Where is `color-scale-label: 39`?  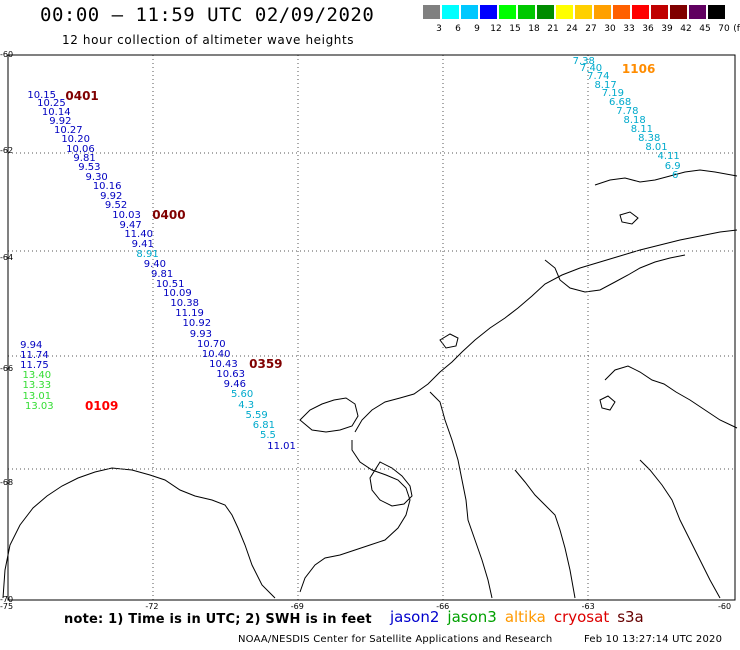
color-scale-label: 39 is located at coordinates (667, 29).